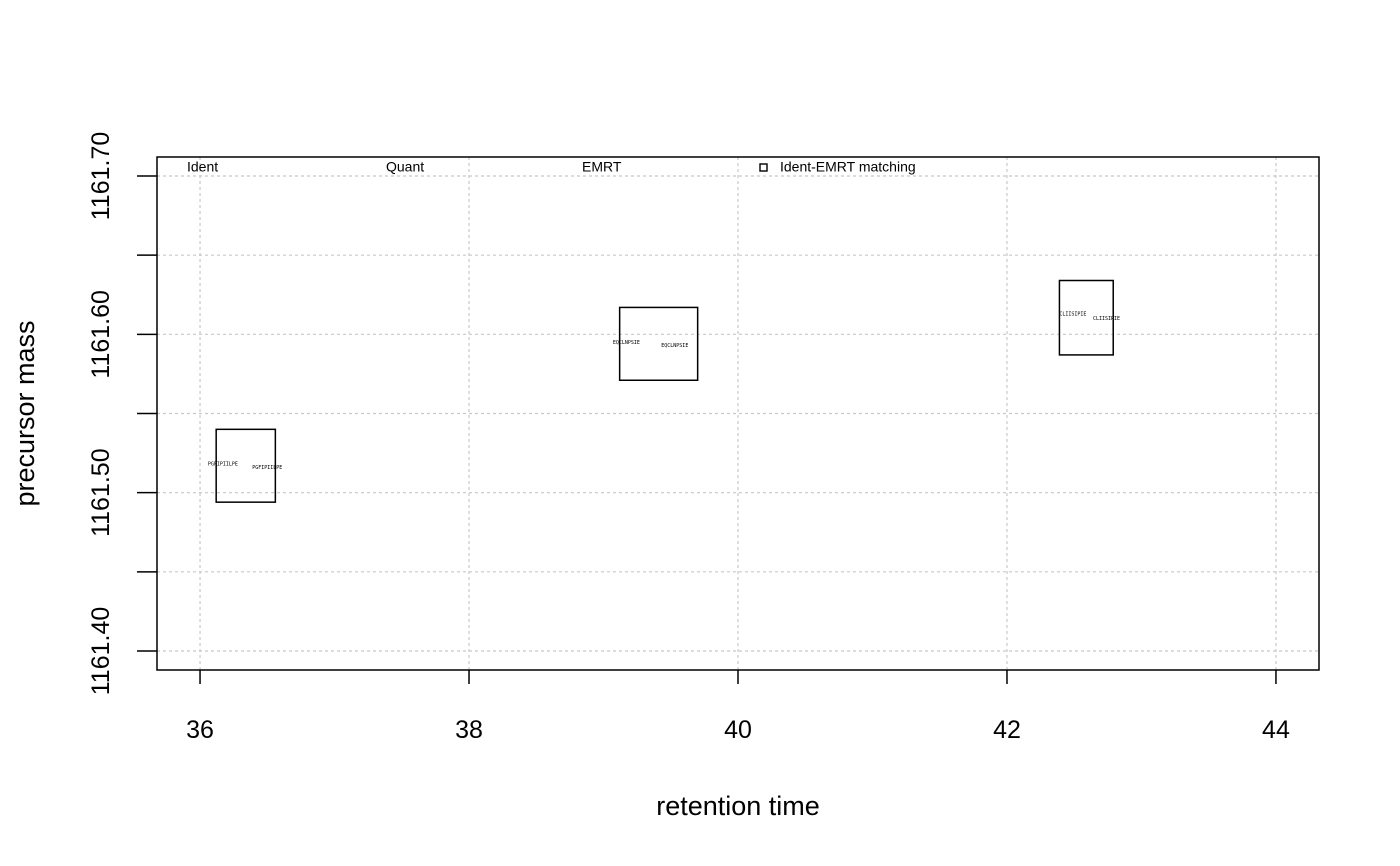 The image size is (1400, 866). Describe the element at coordinates (101, 176) in the screenshot. I see `y-tick-label: 1161.70` at that location.